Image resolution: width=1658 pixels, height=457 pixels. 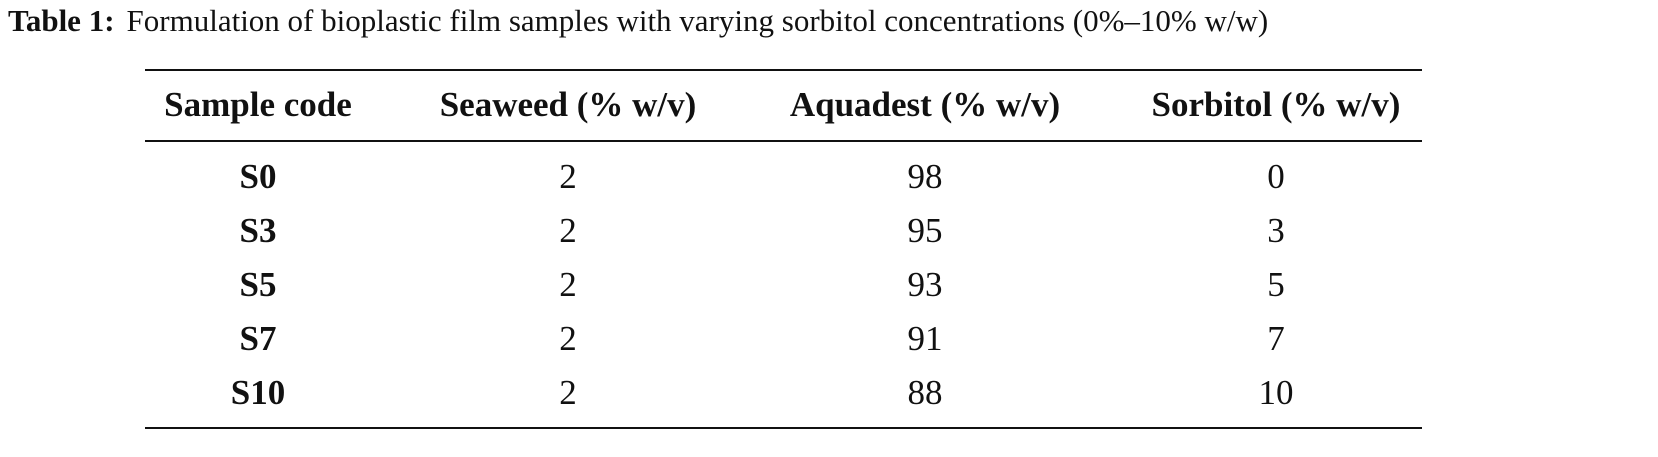 What do you see at coordinates (1276, 284) in the screenshot?
I see `table-cell: 5` at bounding box center [1276, 284].